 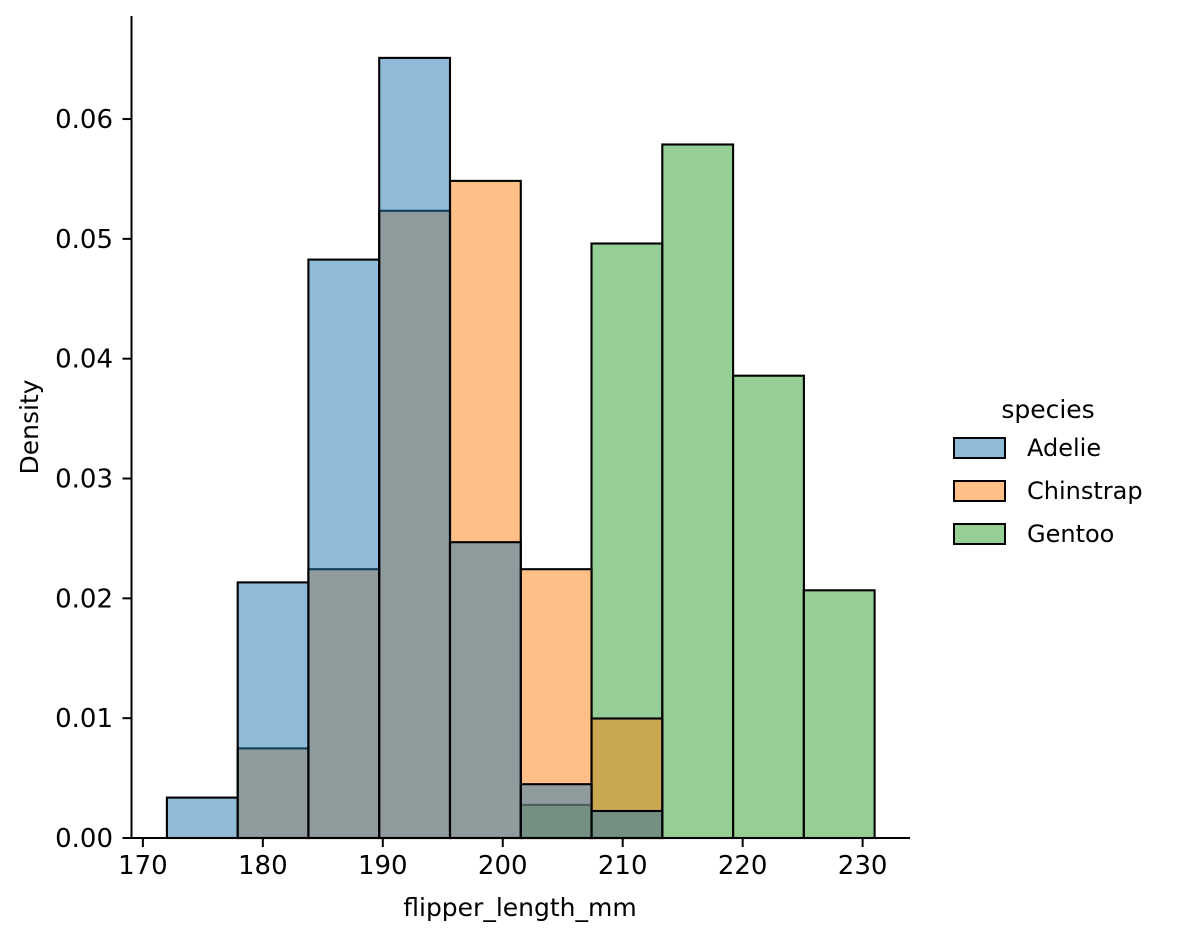 What do you see at coordinates (1085, 491) in the screenshot?
I see `legend-label: Chinstrap` at bounding box center [1085, 491].